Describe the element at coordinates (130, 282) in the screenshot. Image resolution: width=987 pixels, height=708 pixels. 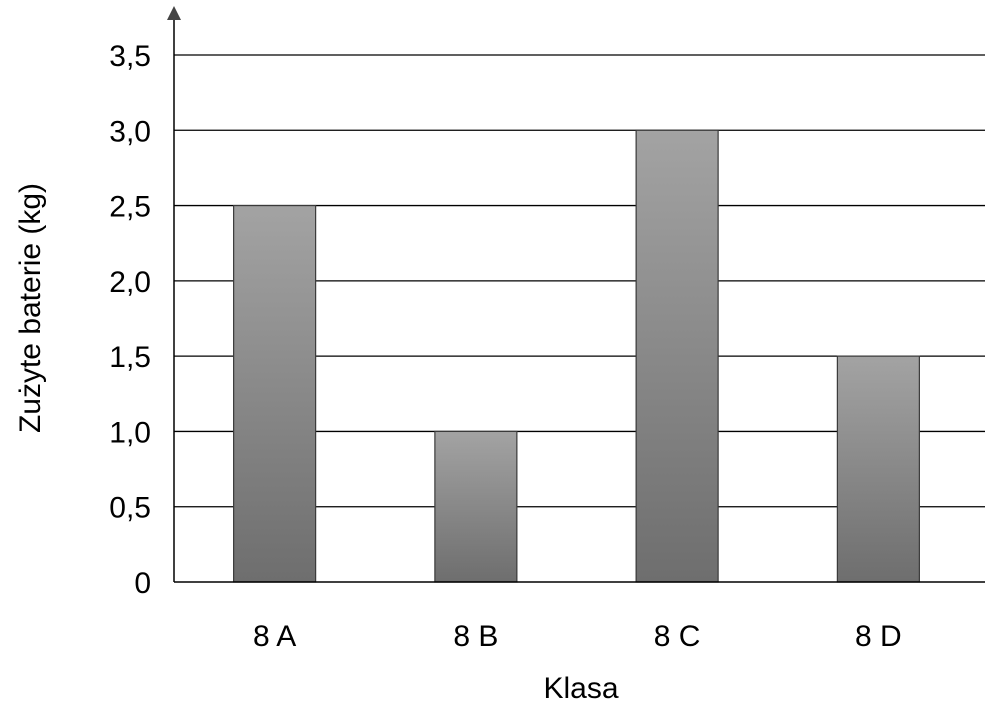
I see `y-tick-label: 2,0` at that location.